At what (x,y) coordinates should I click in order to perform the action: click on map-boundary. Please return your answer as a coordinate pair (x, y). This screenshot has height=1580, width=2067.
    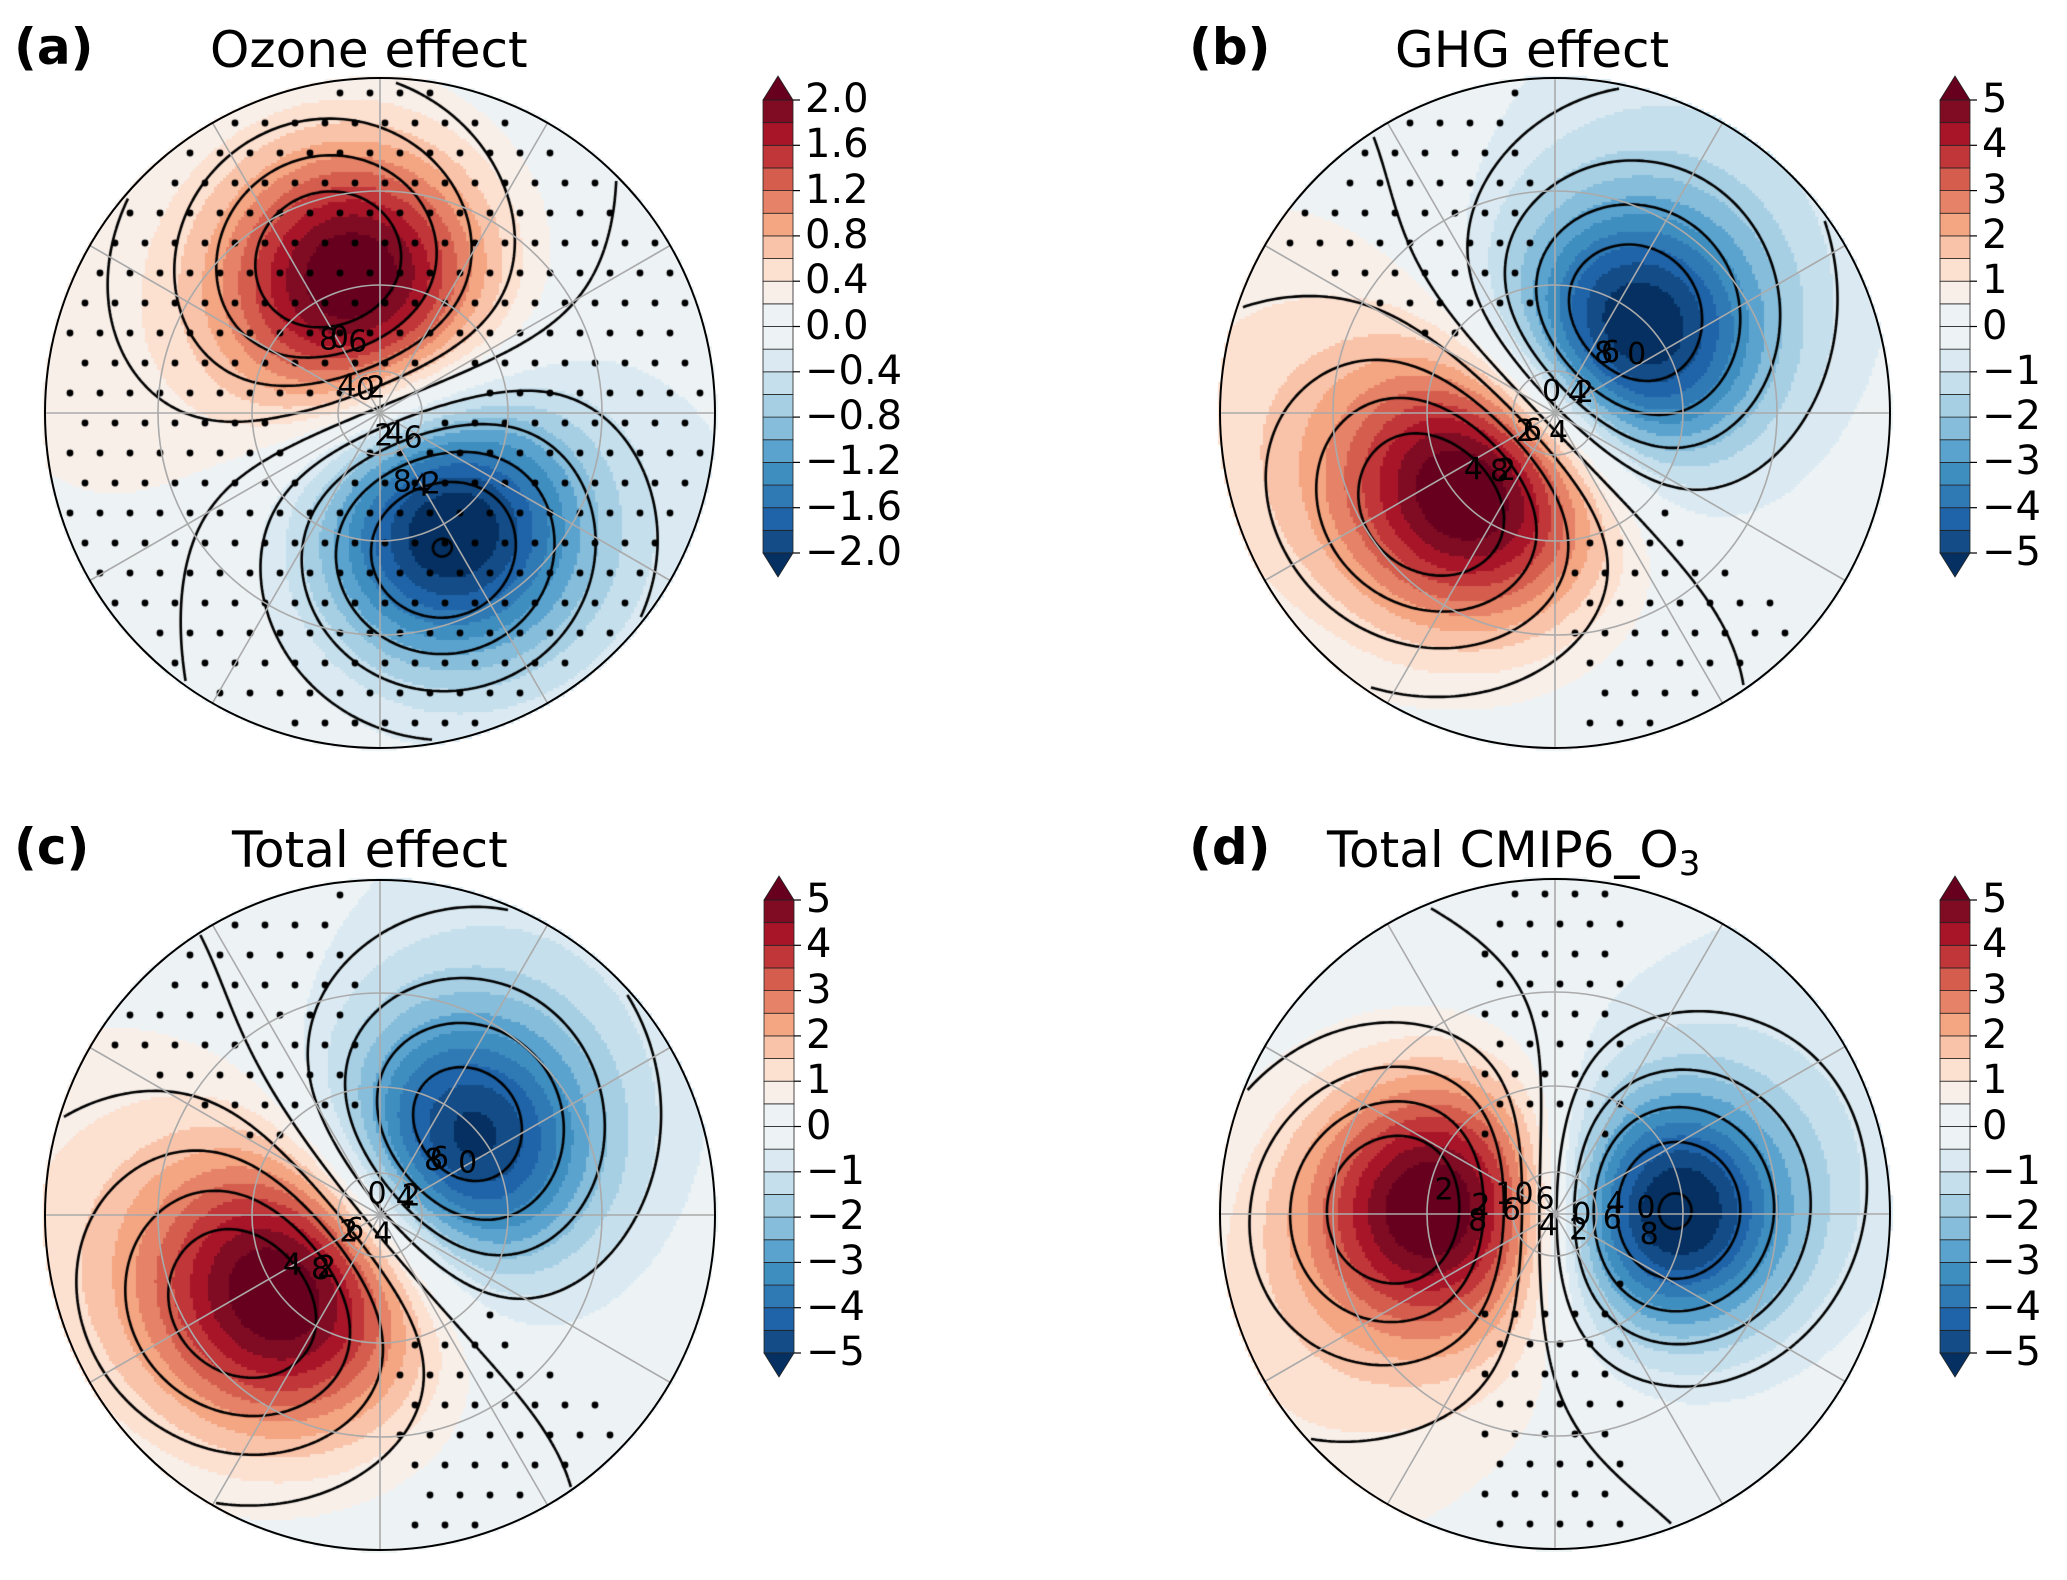
    Looking at the image, I should click on (1555, 413).